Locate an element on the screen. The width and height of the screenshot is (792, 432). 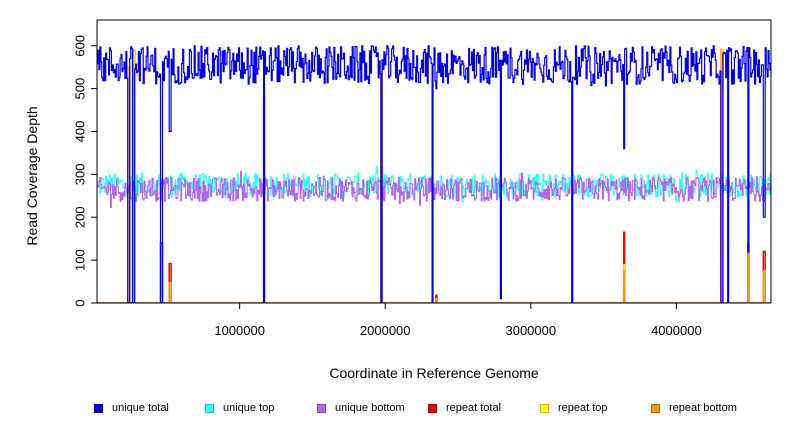
y-axis: 0 100 200 300 400 500 600 is located at coordinates (84, 171).